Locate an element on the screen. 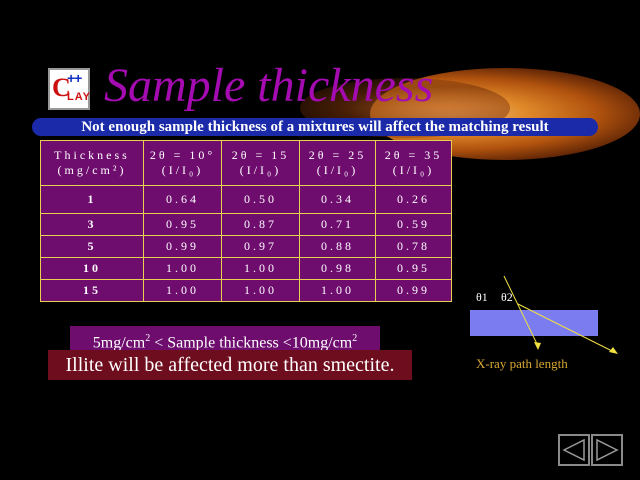 Image resolution: width=640 pixels, height=480 pixels. thickness-cell: 5 is located at coordinates (92, 246).